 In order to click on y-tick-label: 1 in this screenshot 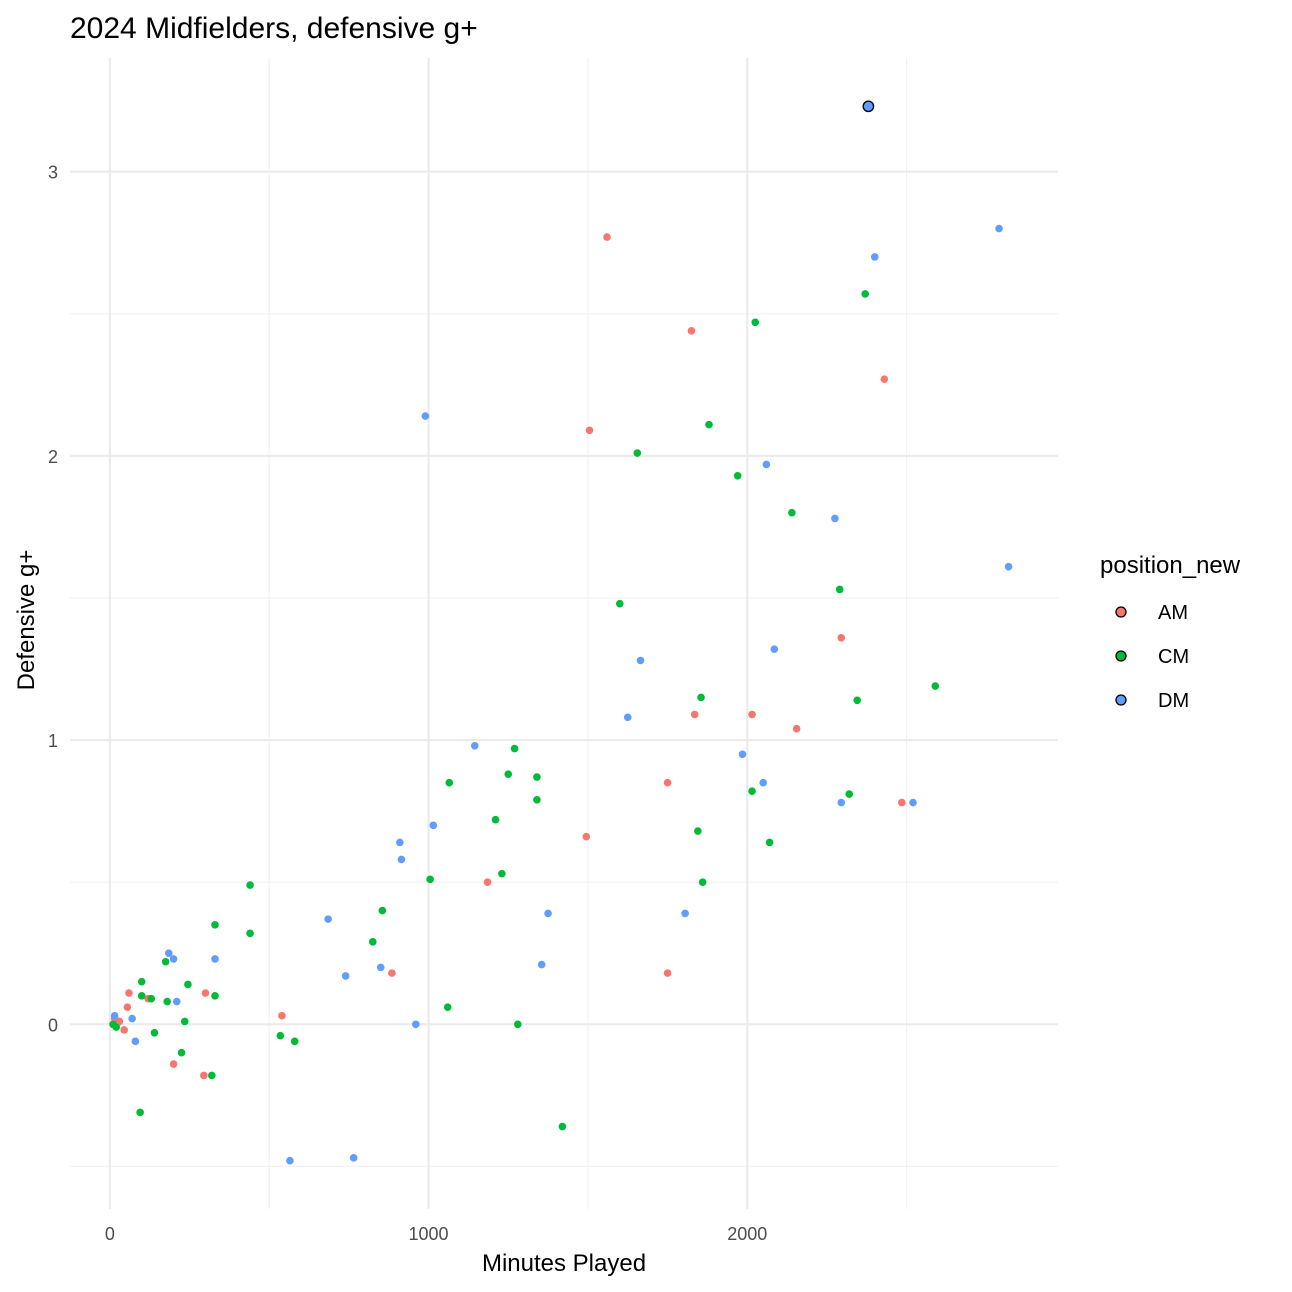, I will do `click(53, 741)`.